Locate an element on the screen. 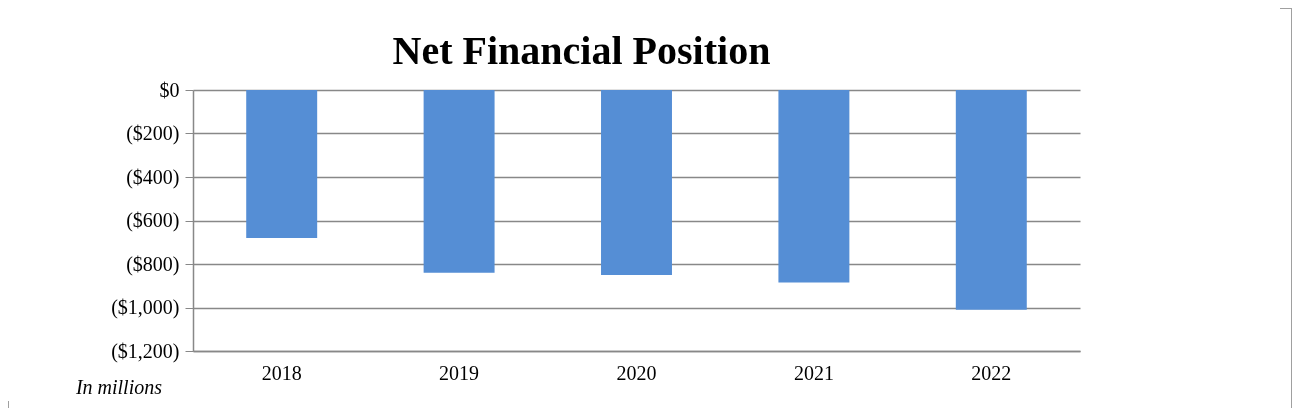 Image resolution: width=1302 pixels, height=408 pixels. x-tick-label: 2019 is located at coordinates (459, 372).